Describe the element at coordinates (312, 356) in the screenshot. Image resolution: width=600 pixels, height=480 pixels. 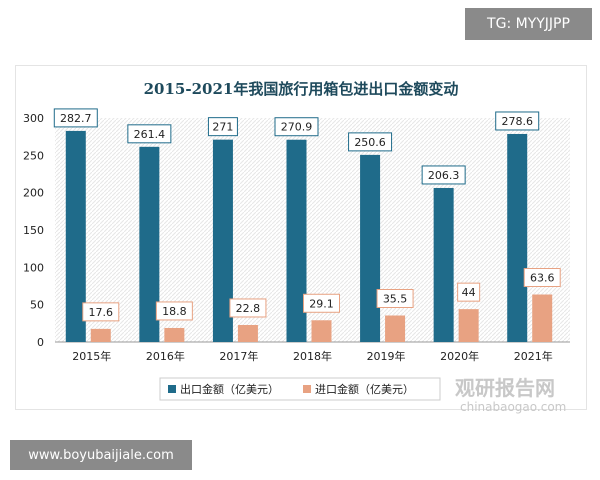
I see `x-tick-label: 2018年` at that location.